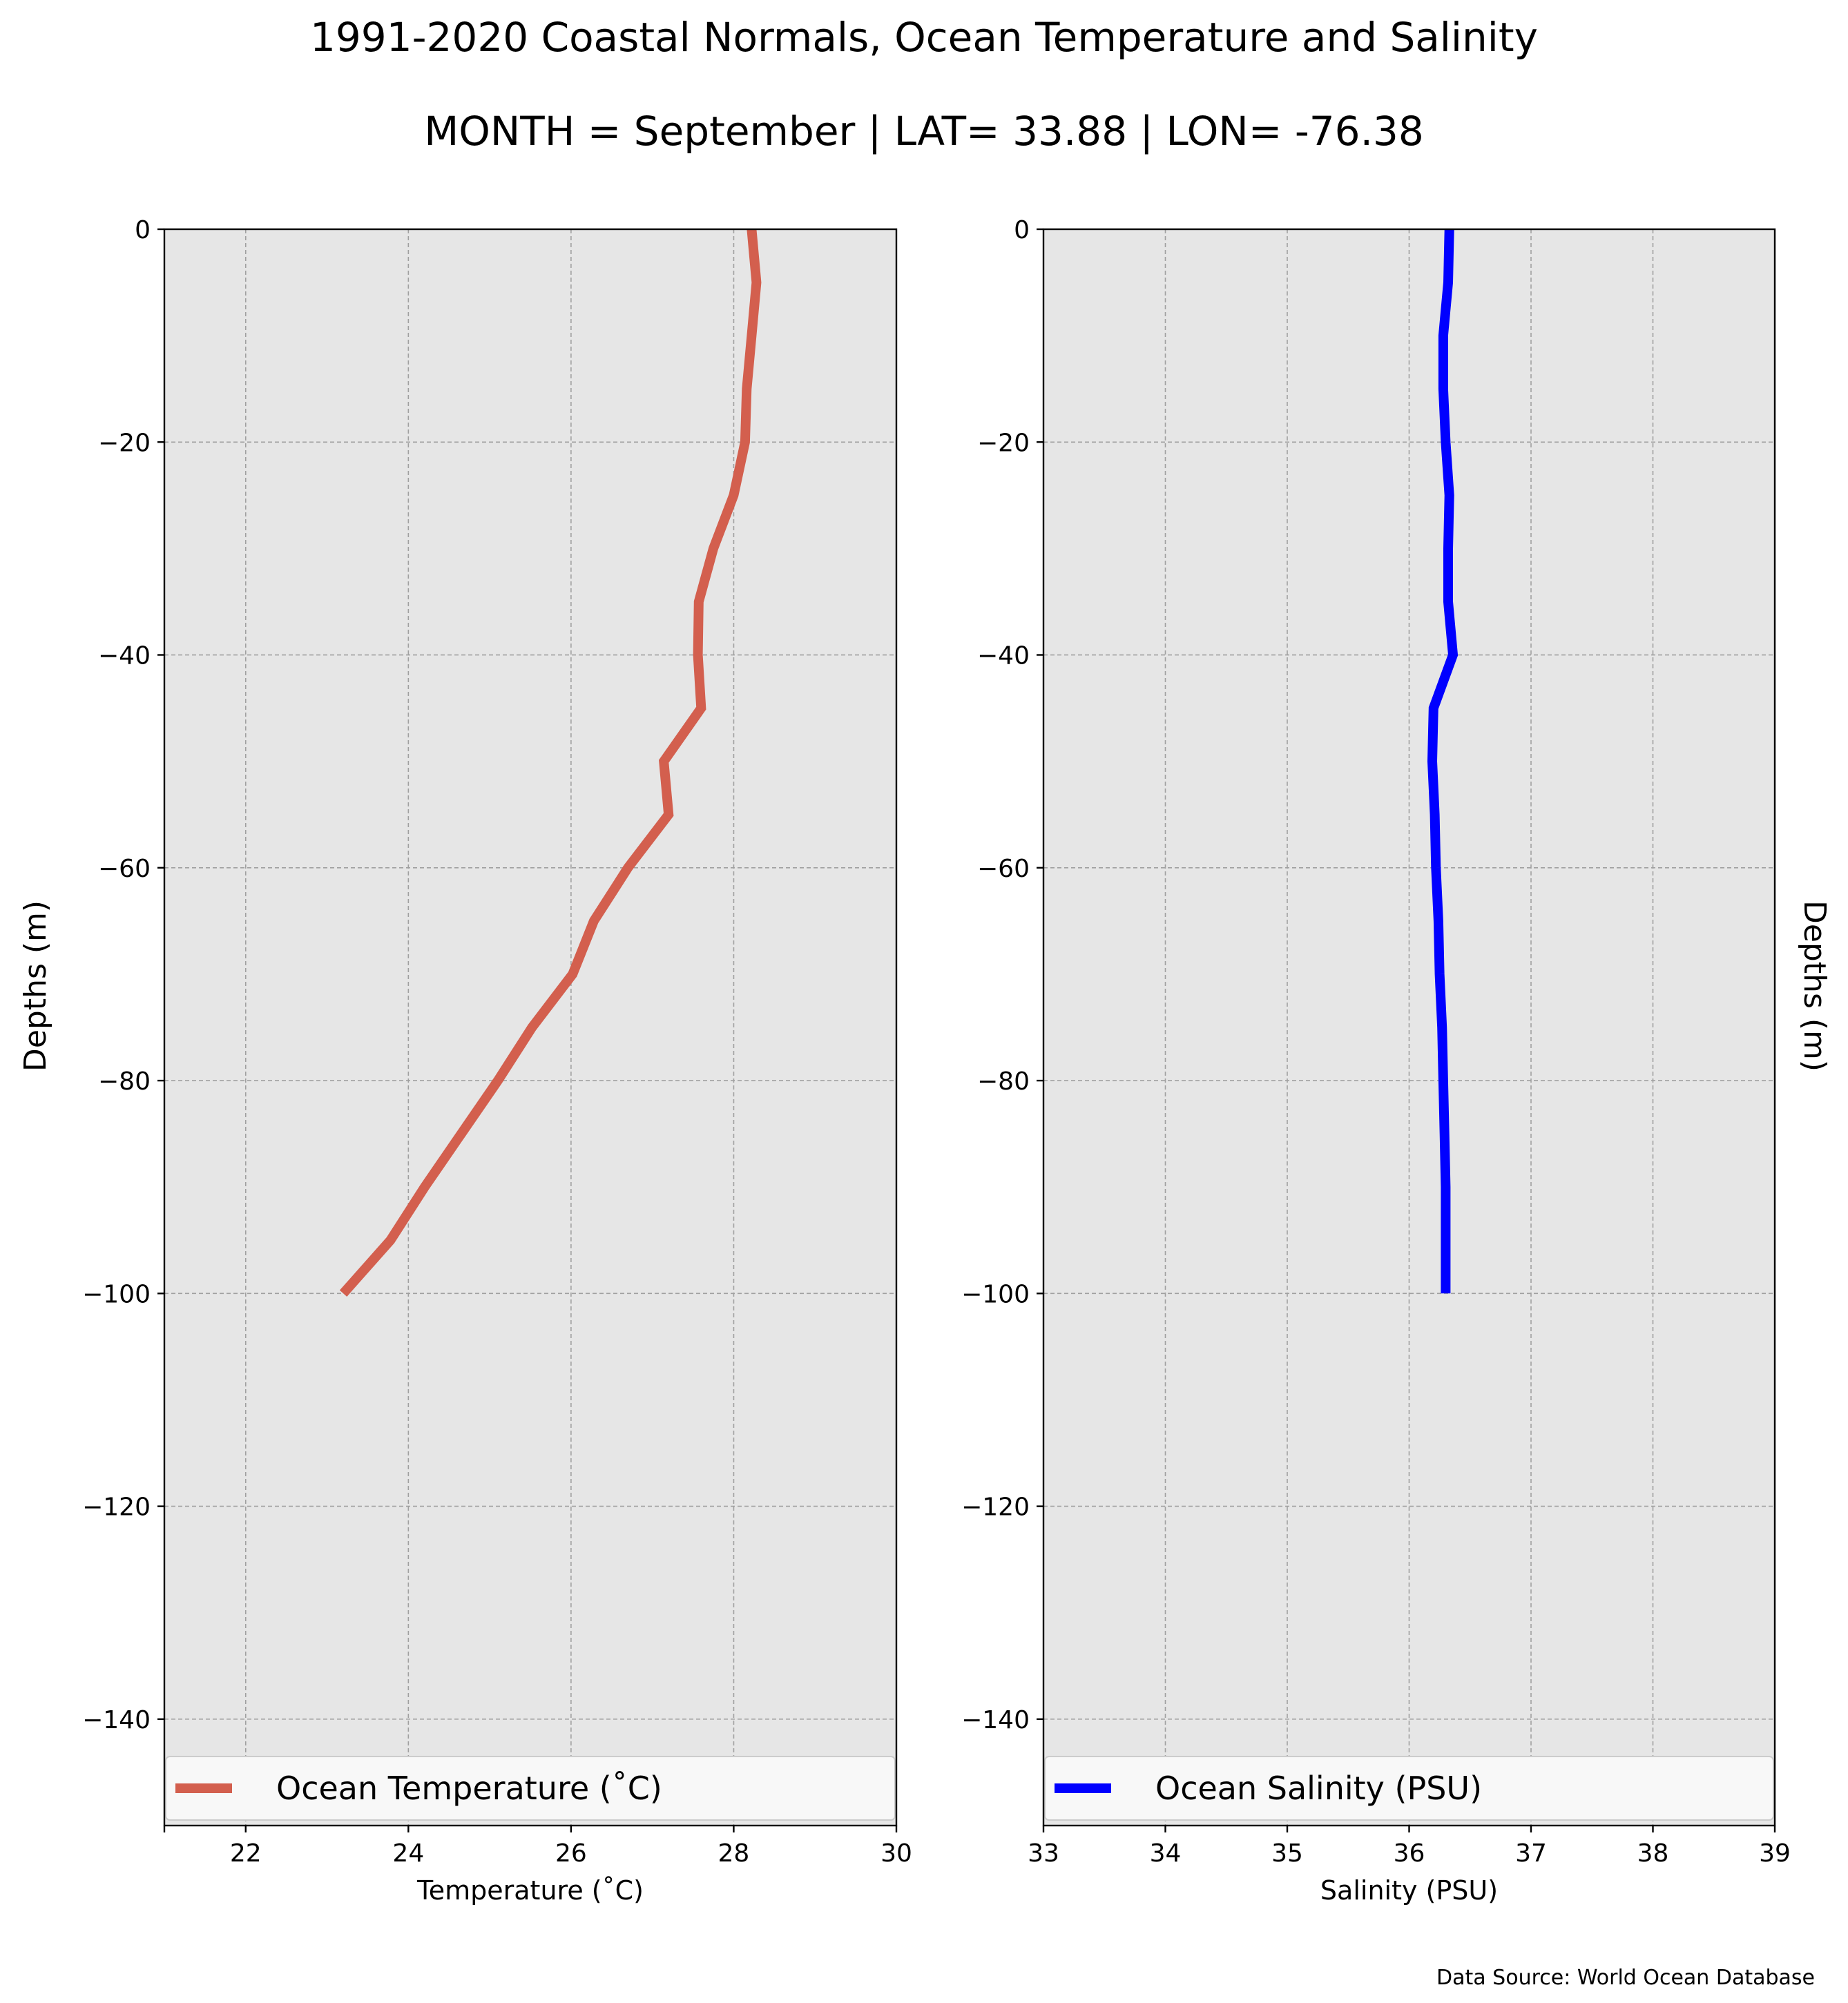 The height and width of the screenshot is (2003, 1848). What do you see at coordinates (1814, 986) in the screenshot?
I see `y-axis-label-right: Depths (m)` at bounding box center [1814, 986].